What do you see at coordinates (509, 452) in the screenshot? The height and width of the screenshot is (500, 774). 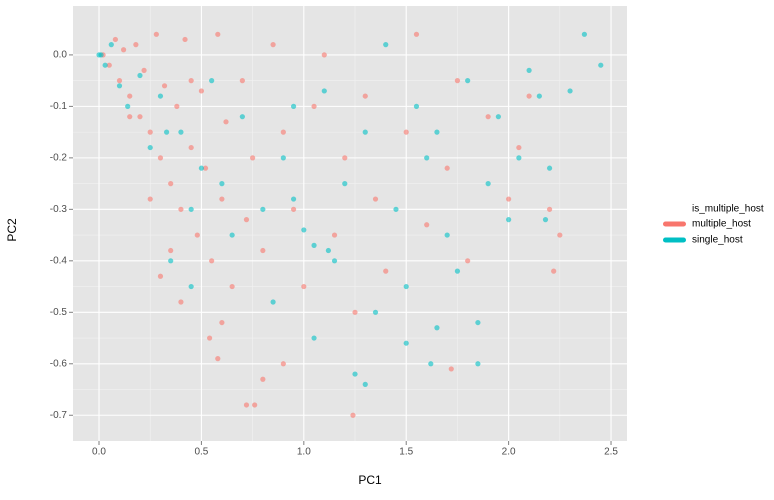 I see `x-tick-label: 2.0` at bounding box center [509, 452].